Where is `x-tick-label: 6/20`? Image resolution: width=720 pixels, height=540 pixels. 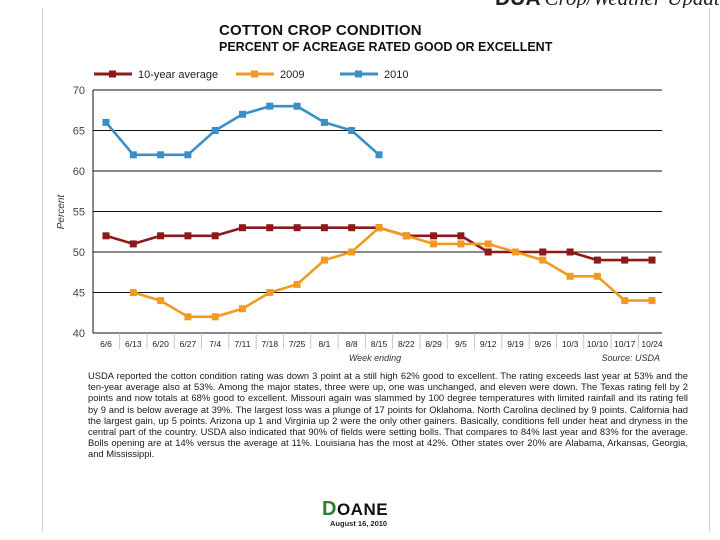 x-tick-label: 6/20 is located at coordinates (160, 344).